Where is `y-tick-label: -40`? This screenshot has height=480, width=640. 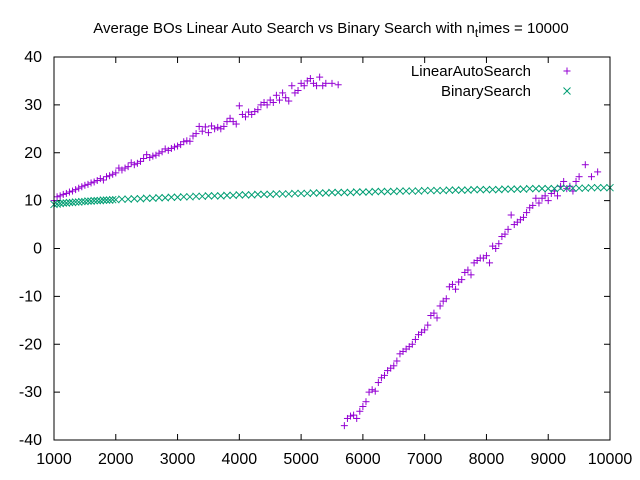 y-tick-label: -40 is located at coordinates (30, 440).